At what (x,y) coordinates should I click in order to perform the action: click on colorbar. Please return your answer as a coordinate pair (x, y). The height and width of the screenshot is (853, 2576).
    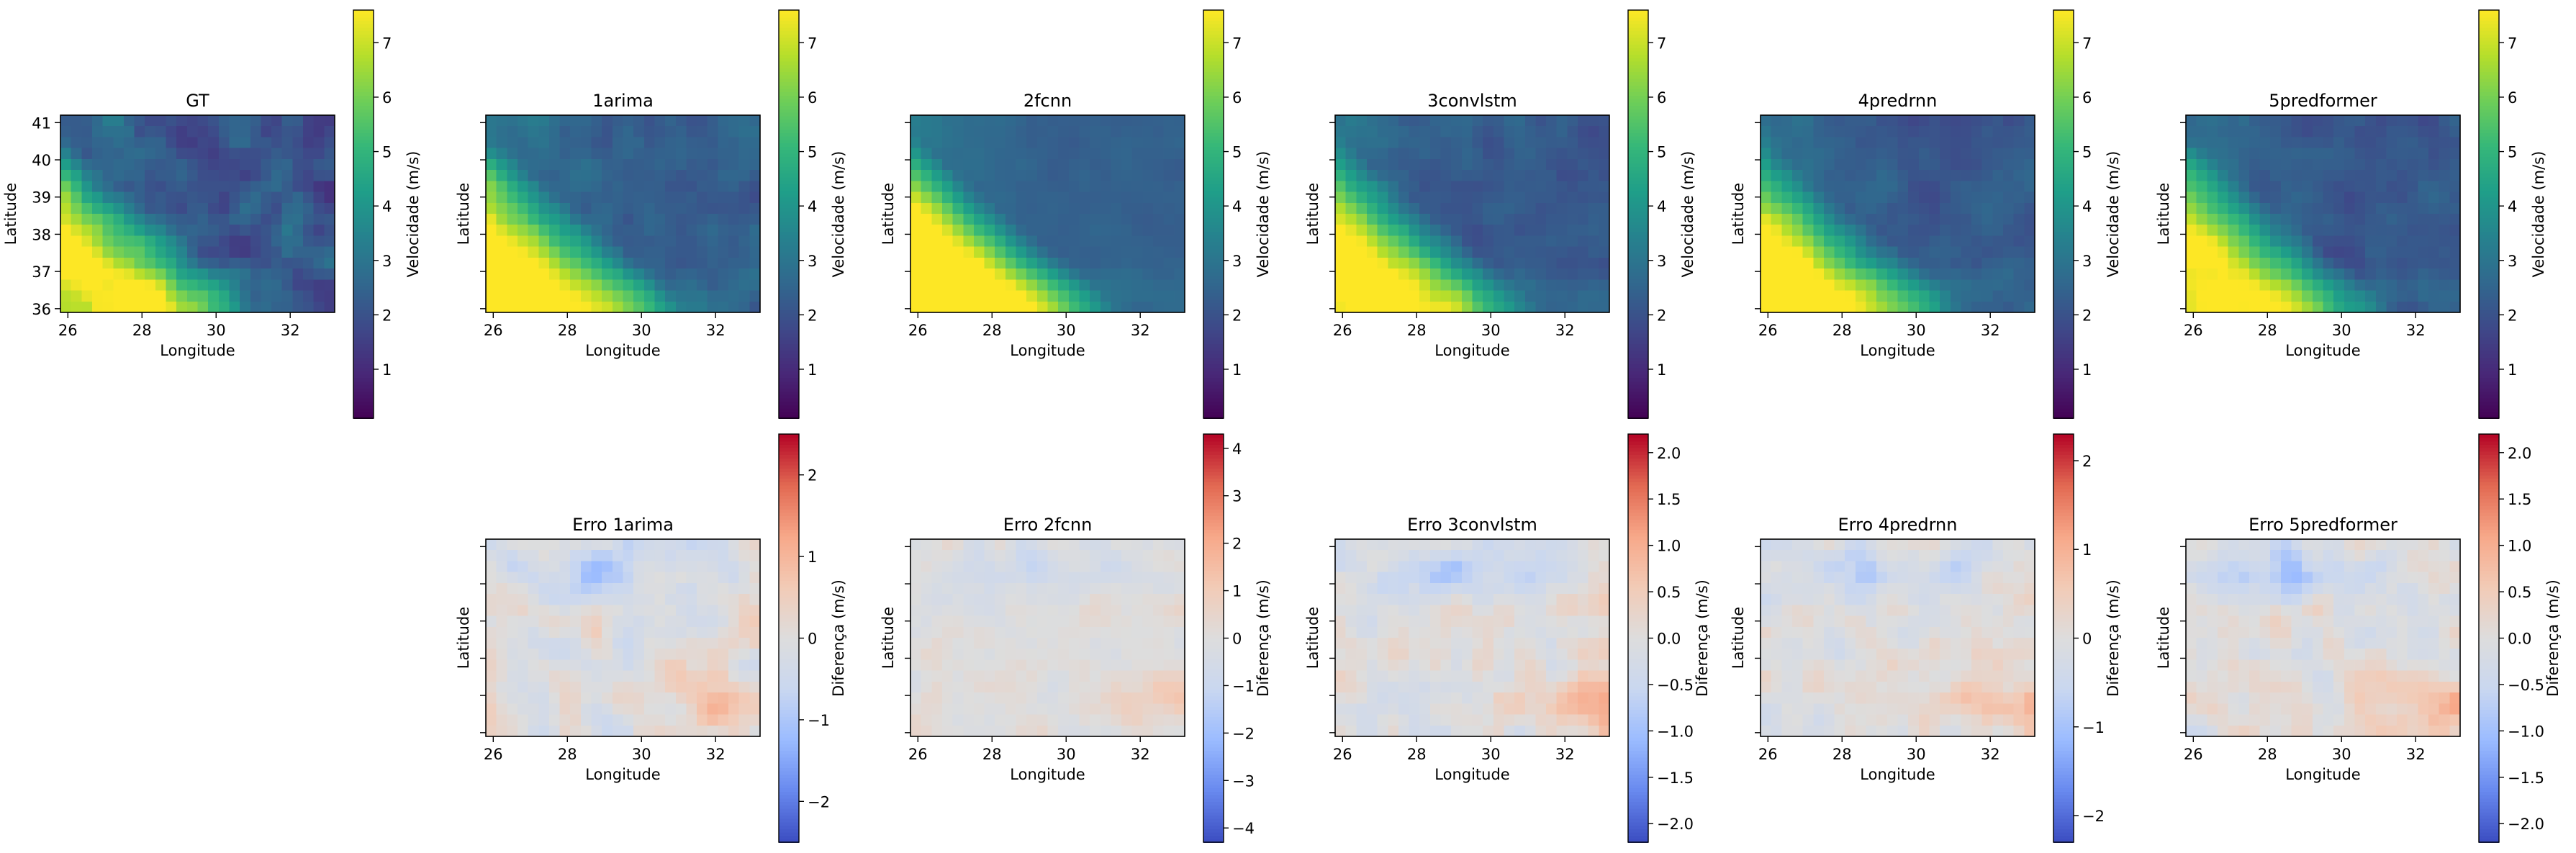
    Looking at the image, I should click on (363, 214).